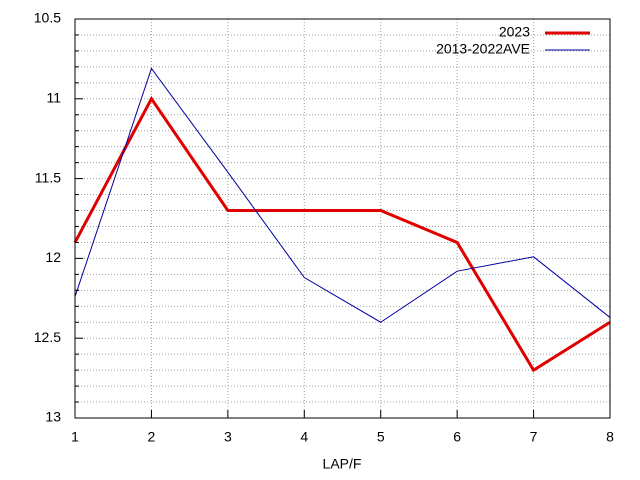 Image resolution: width=640 pixels, height=480 pixels. I want to click on y-tick-label: 11.5, so click(48, 177).